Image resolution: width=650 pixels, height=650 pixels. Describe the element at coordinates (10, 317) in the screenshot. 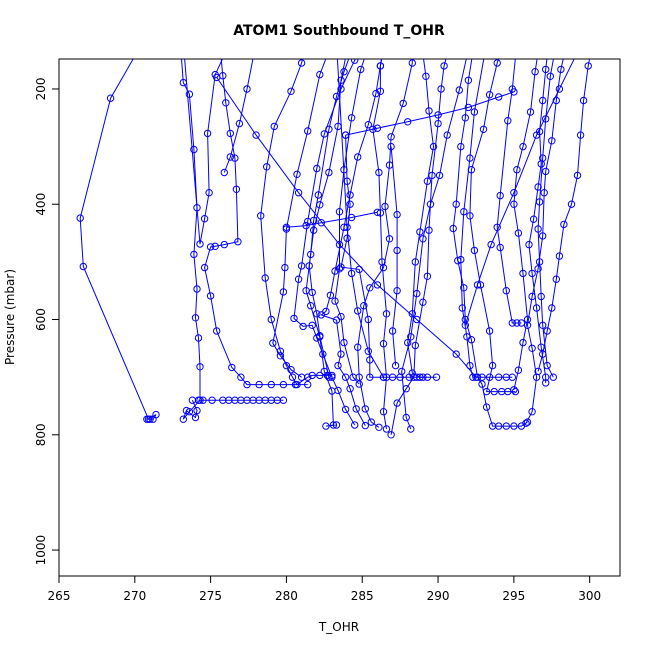

I see `y-axis-label: Pressure (mbar)` at that location.